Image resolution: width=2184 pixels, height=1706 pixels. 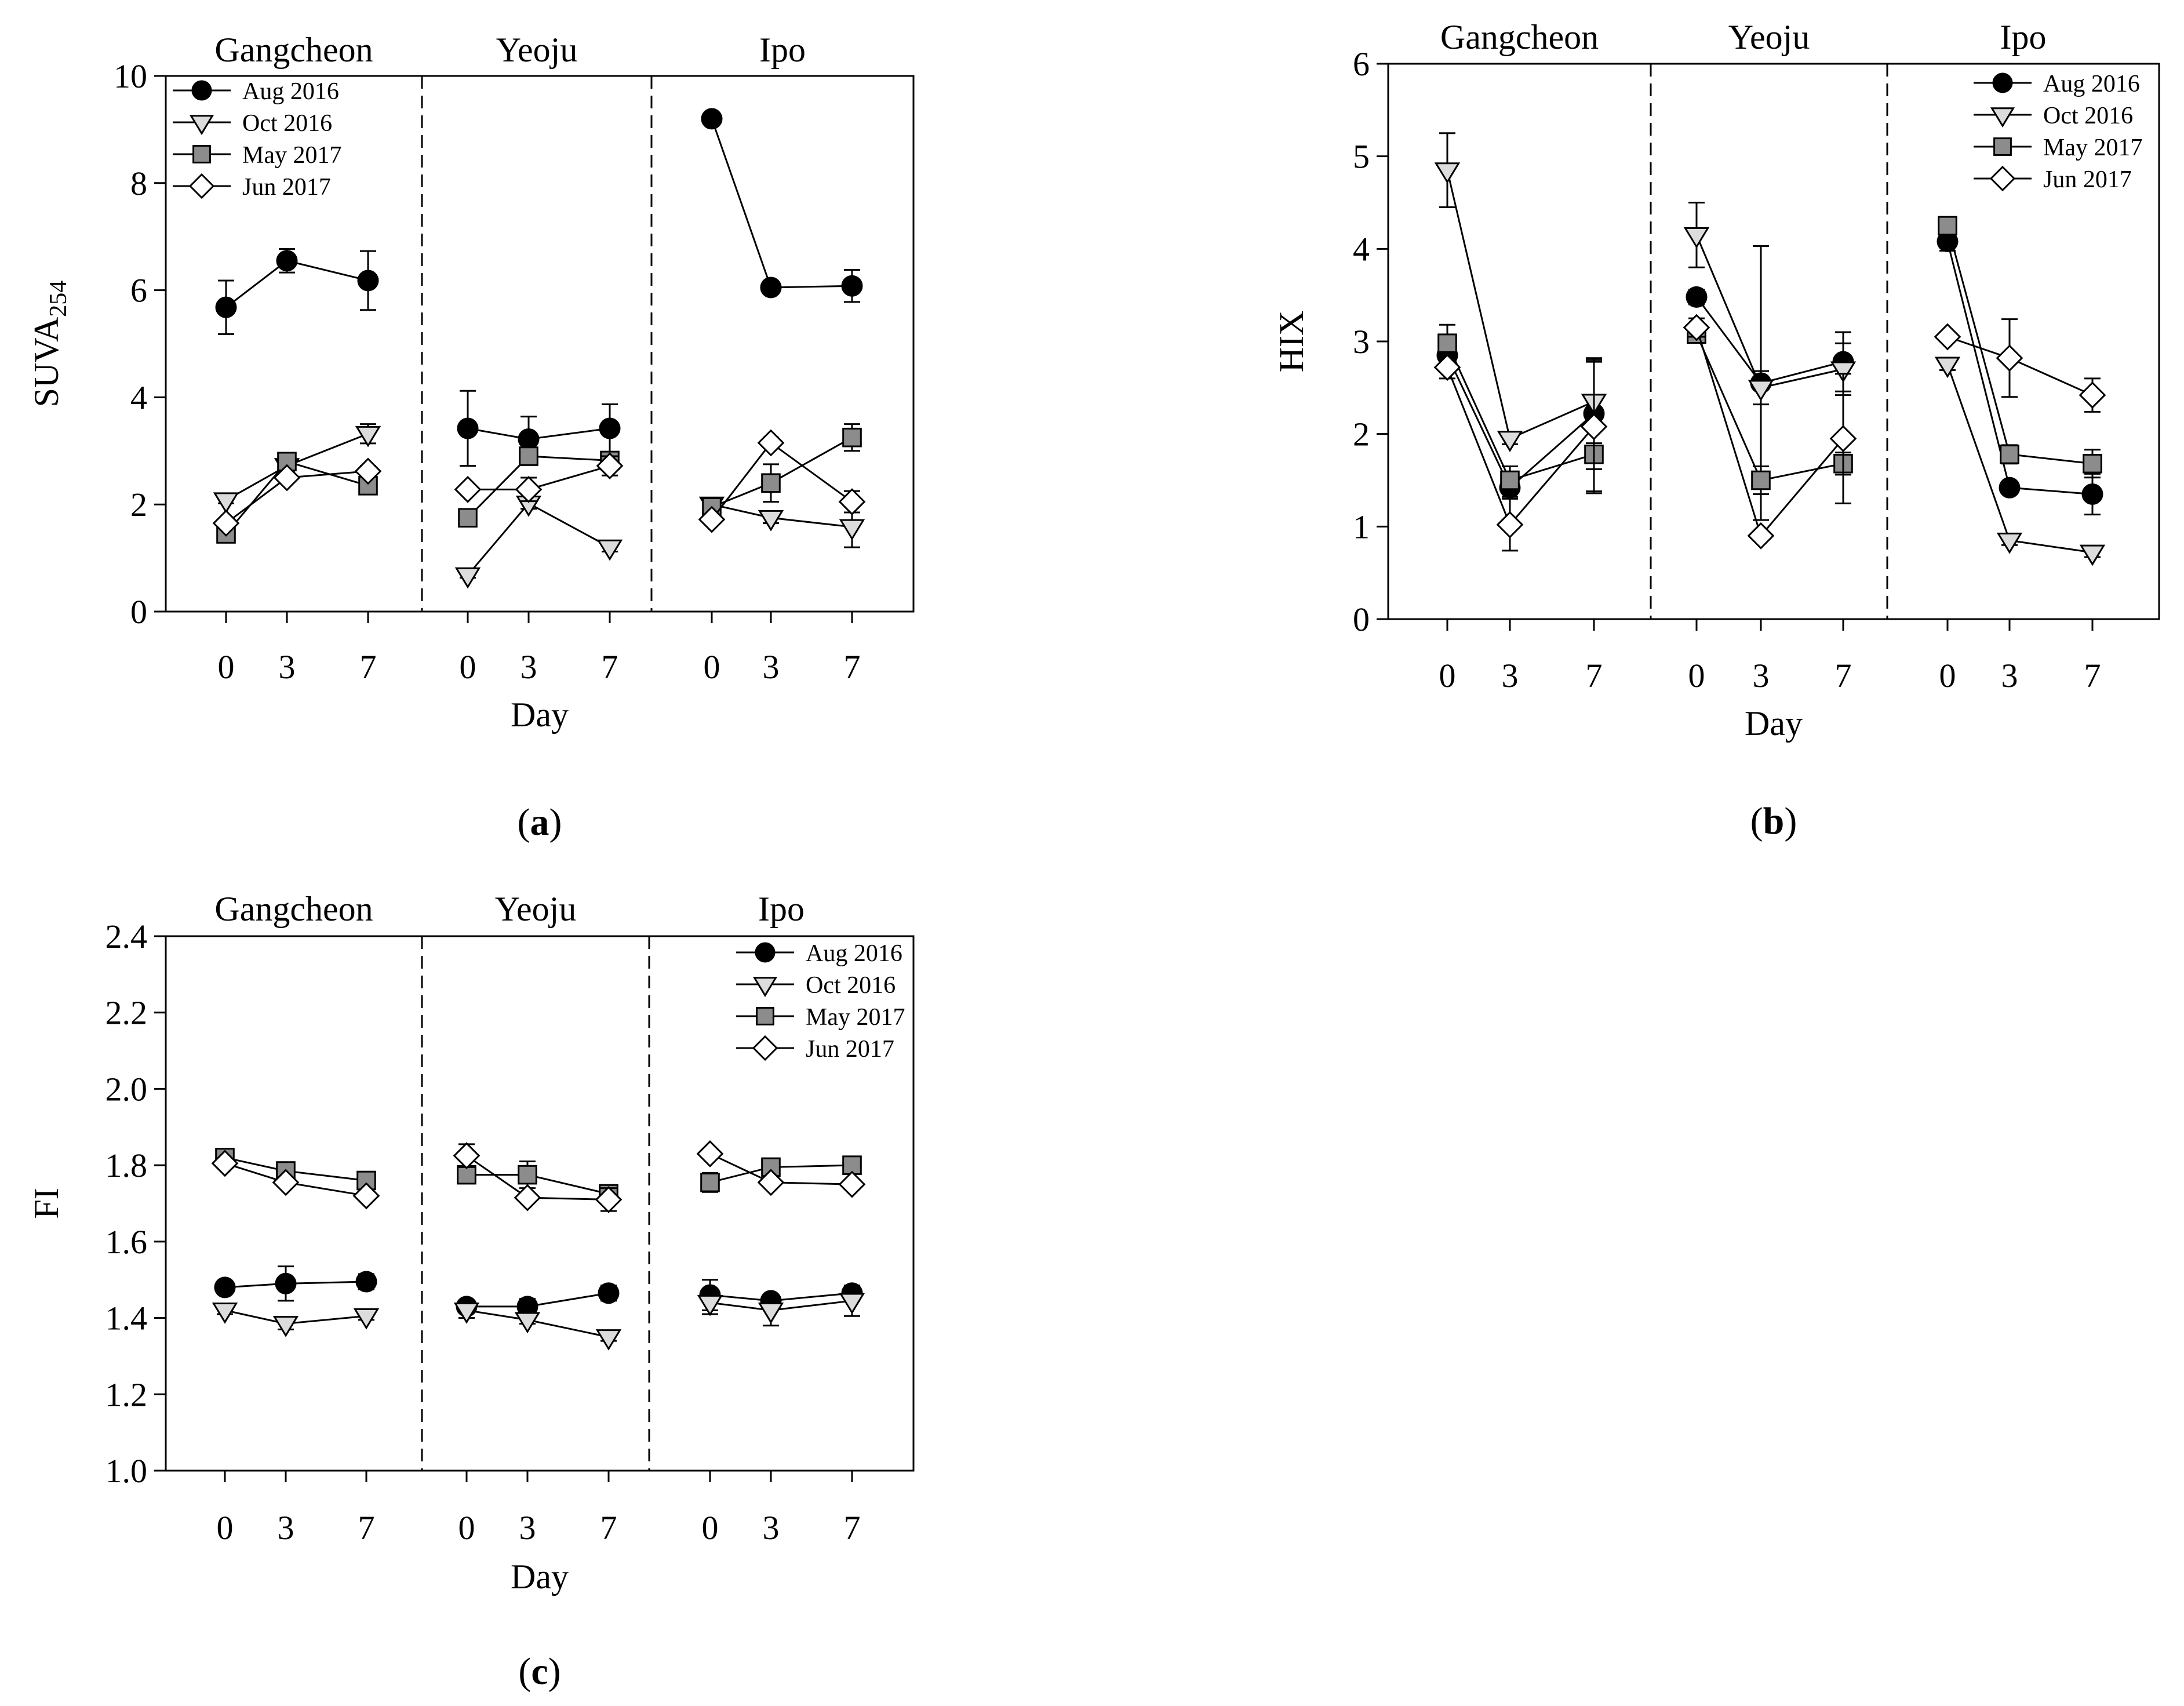 I want to click on legend-label-aug-2016: Aug 2016, so click(x=2091, y=84).